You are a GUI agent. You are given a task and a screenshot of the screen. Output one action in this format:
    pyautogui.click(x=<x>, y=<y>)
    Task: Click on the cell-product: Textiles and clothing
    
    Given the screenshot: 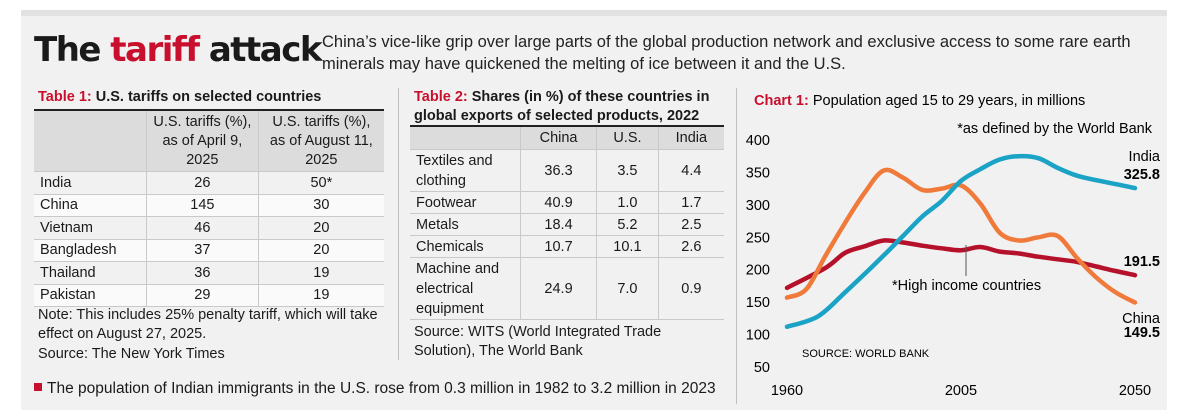 What is the action you would take?
    pyautogui.click(x=465, y=170)
    